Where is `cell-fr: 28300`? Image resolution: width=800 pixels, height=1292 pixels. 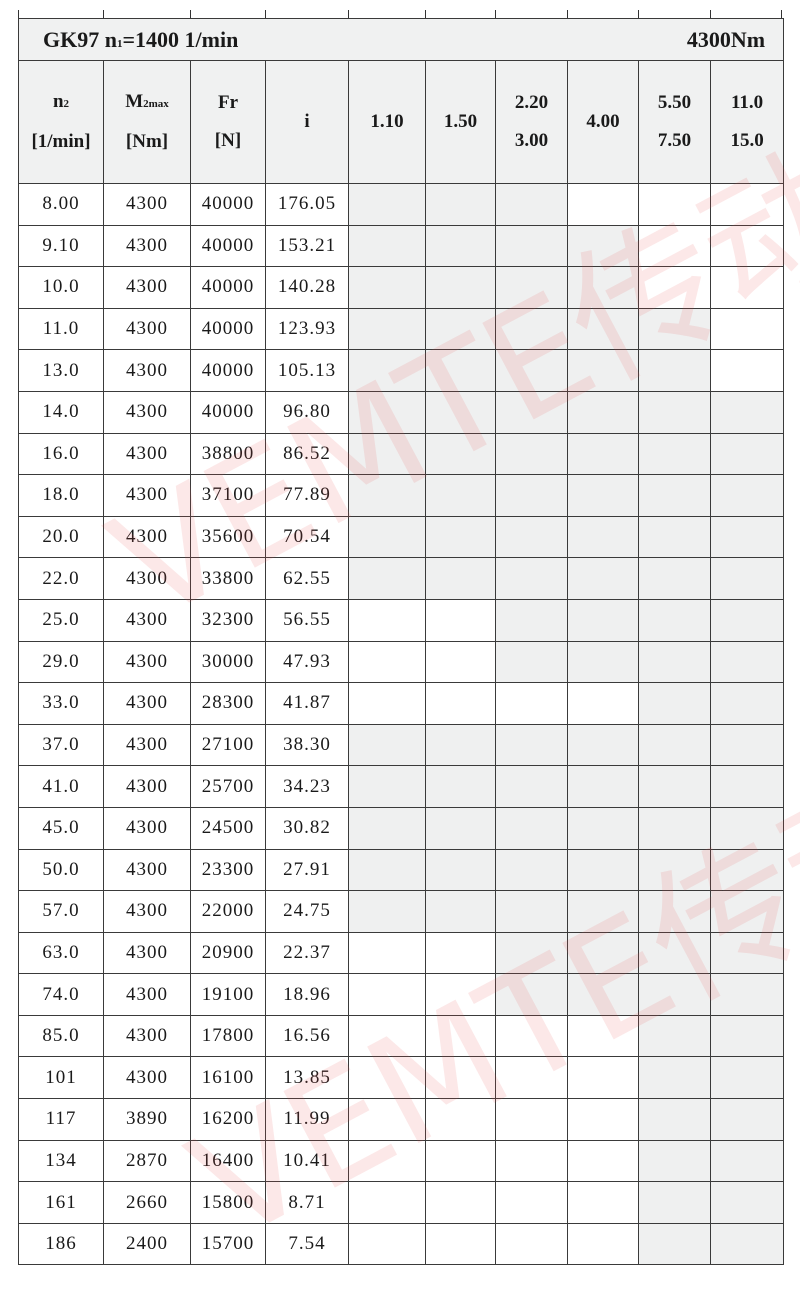 cell-fr: 28300 is located at coordinates (228, 703).